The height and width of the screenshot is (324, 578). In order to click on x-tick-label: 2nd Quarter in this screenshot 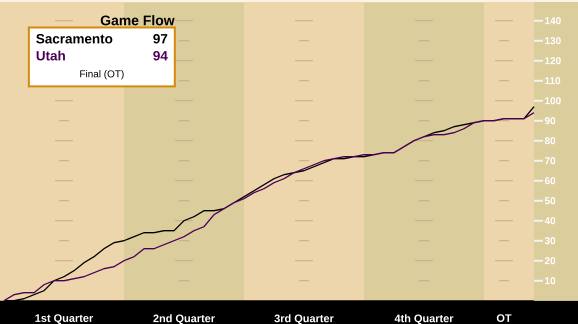, I will do `click(184, 319)`.